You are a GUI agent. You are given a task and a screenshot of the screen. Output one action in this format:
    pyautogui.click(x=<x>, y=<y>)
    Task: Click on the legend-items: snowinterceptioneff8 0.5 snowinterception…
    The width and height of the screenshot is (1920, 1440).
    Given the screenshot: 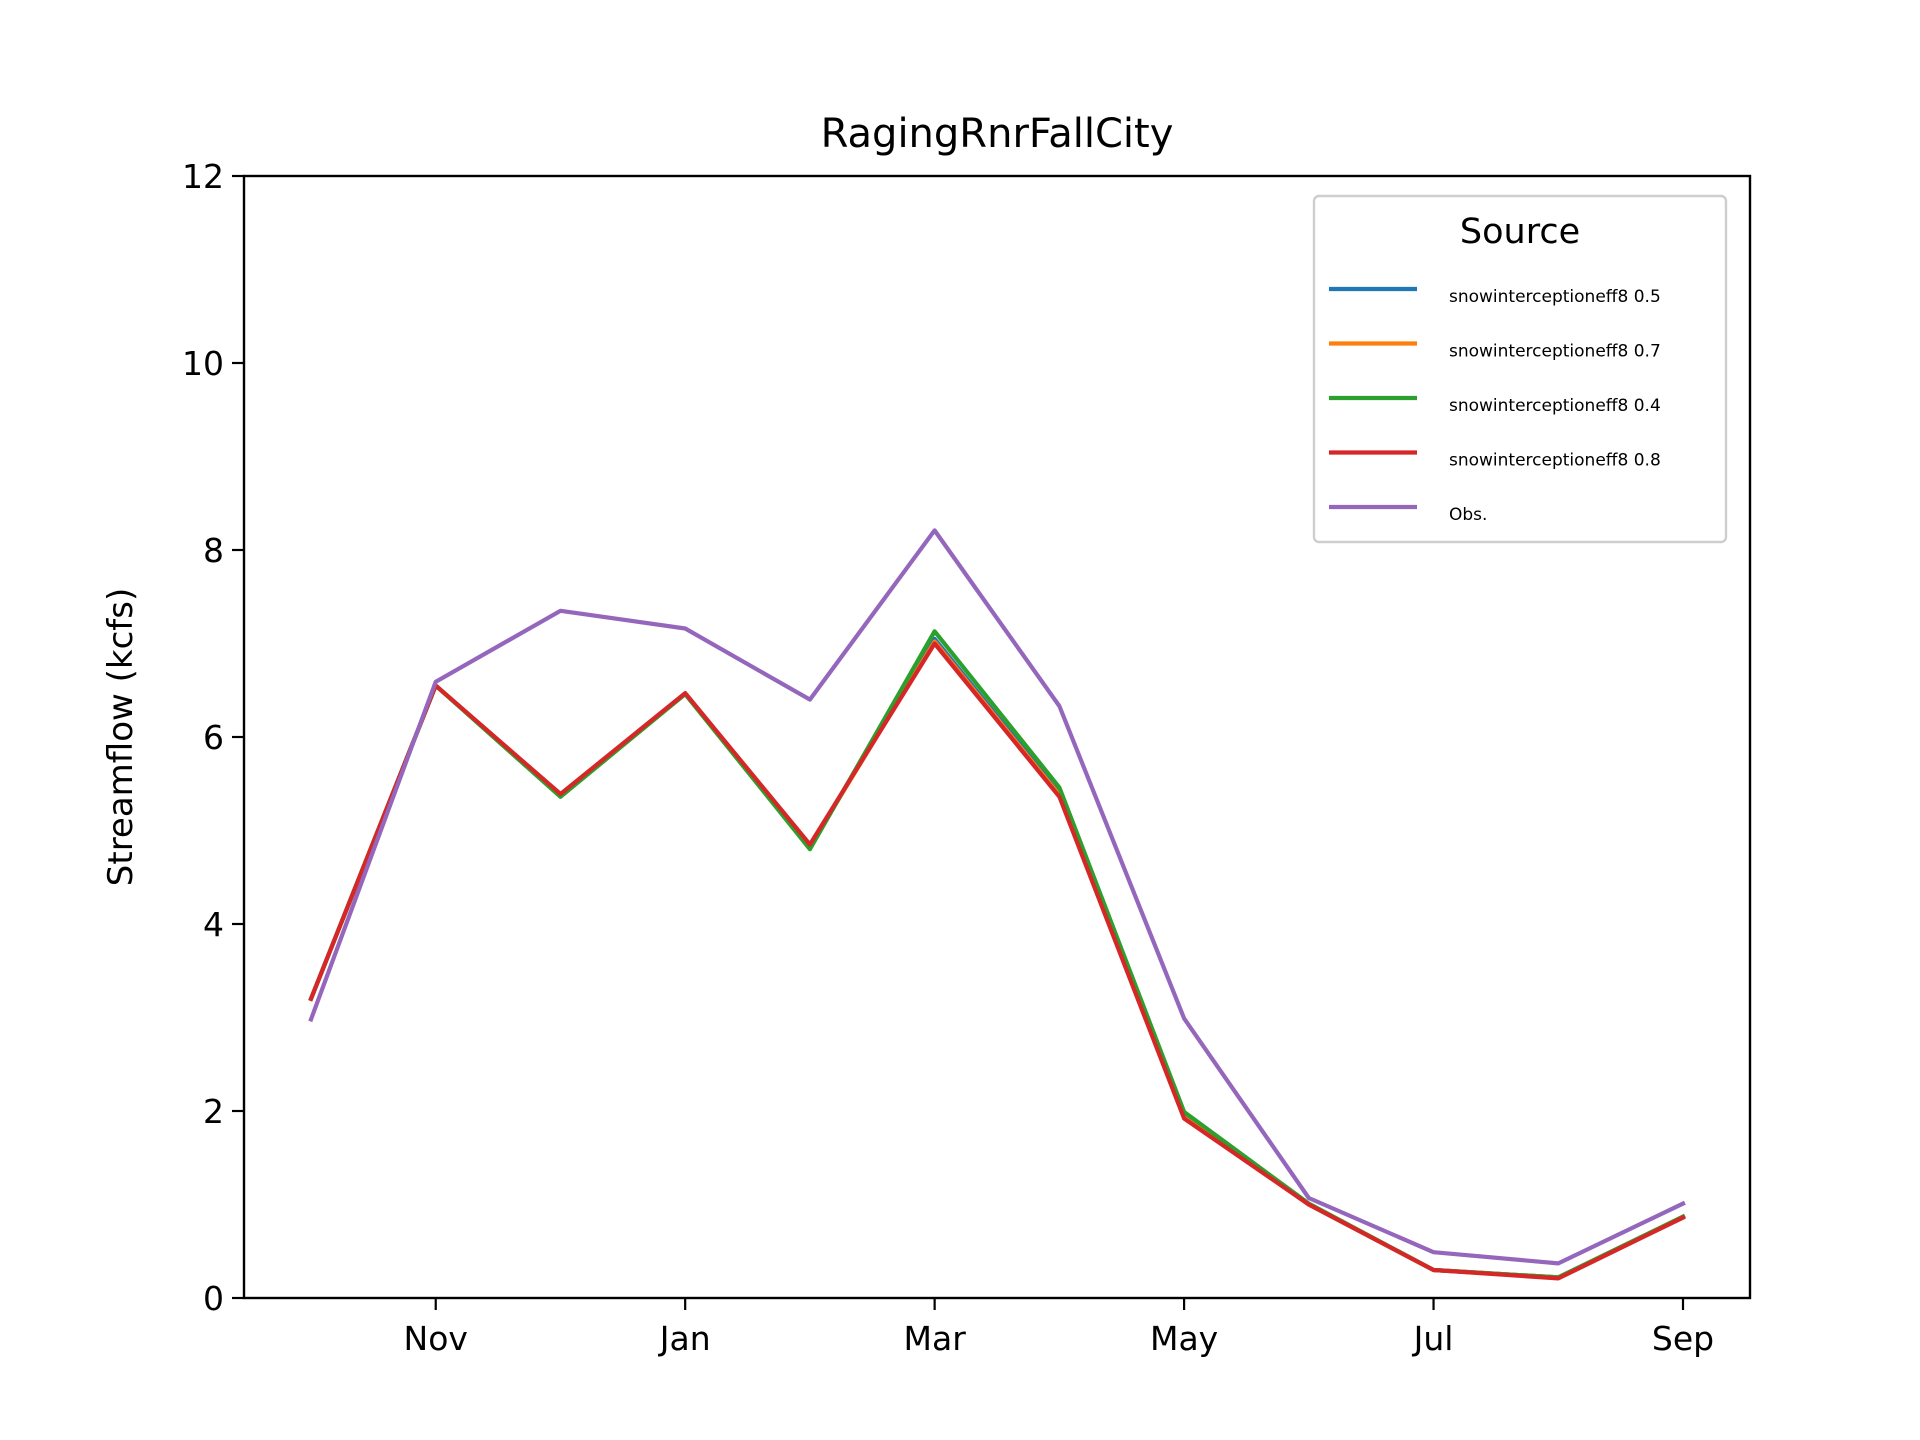 What is the action you would take?
    pyautogui.click(x=1495, y=405)
    